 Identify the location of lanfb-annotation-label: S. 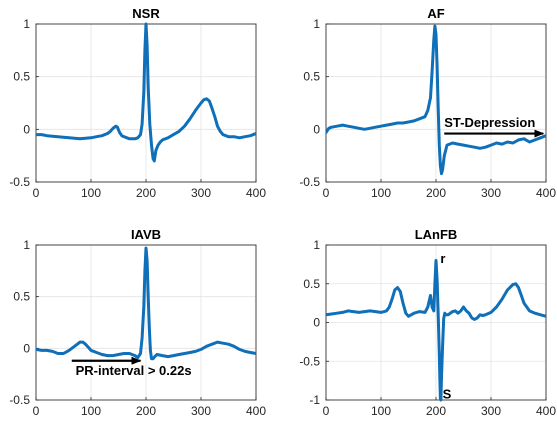
(447, 394).